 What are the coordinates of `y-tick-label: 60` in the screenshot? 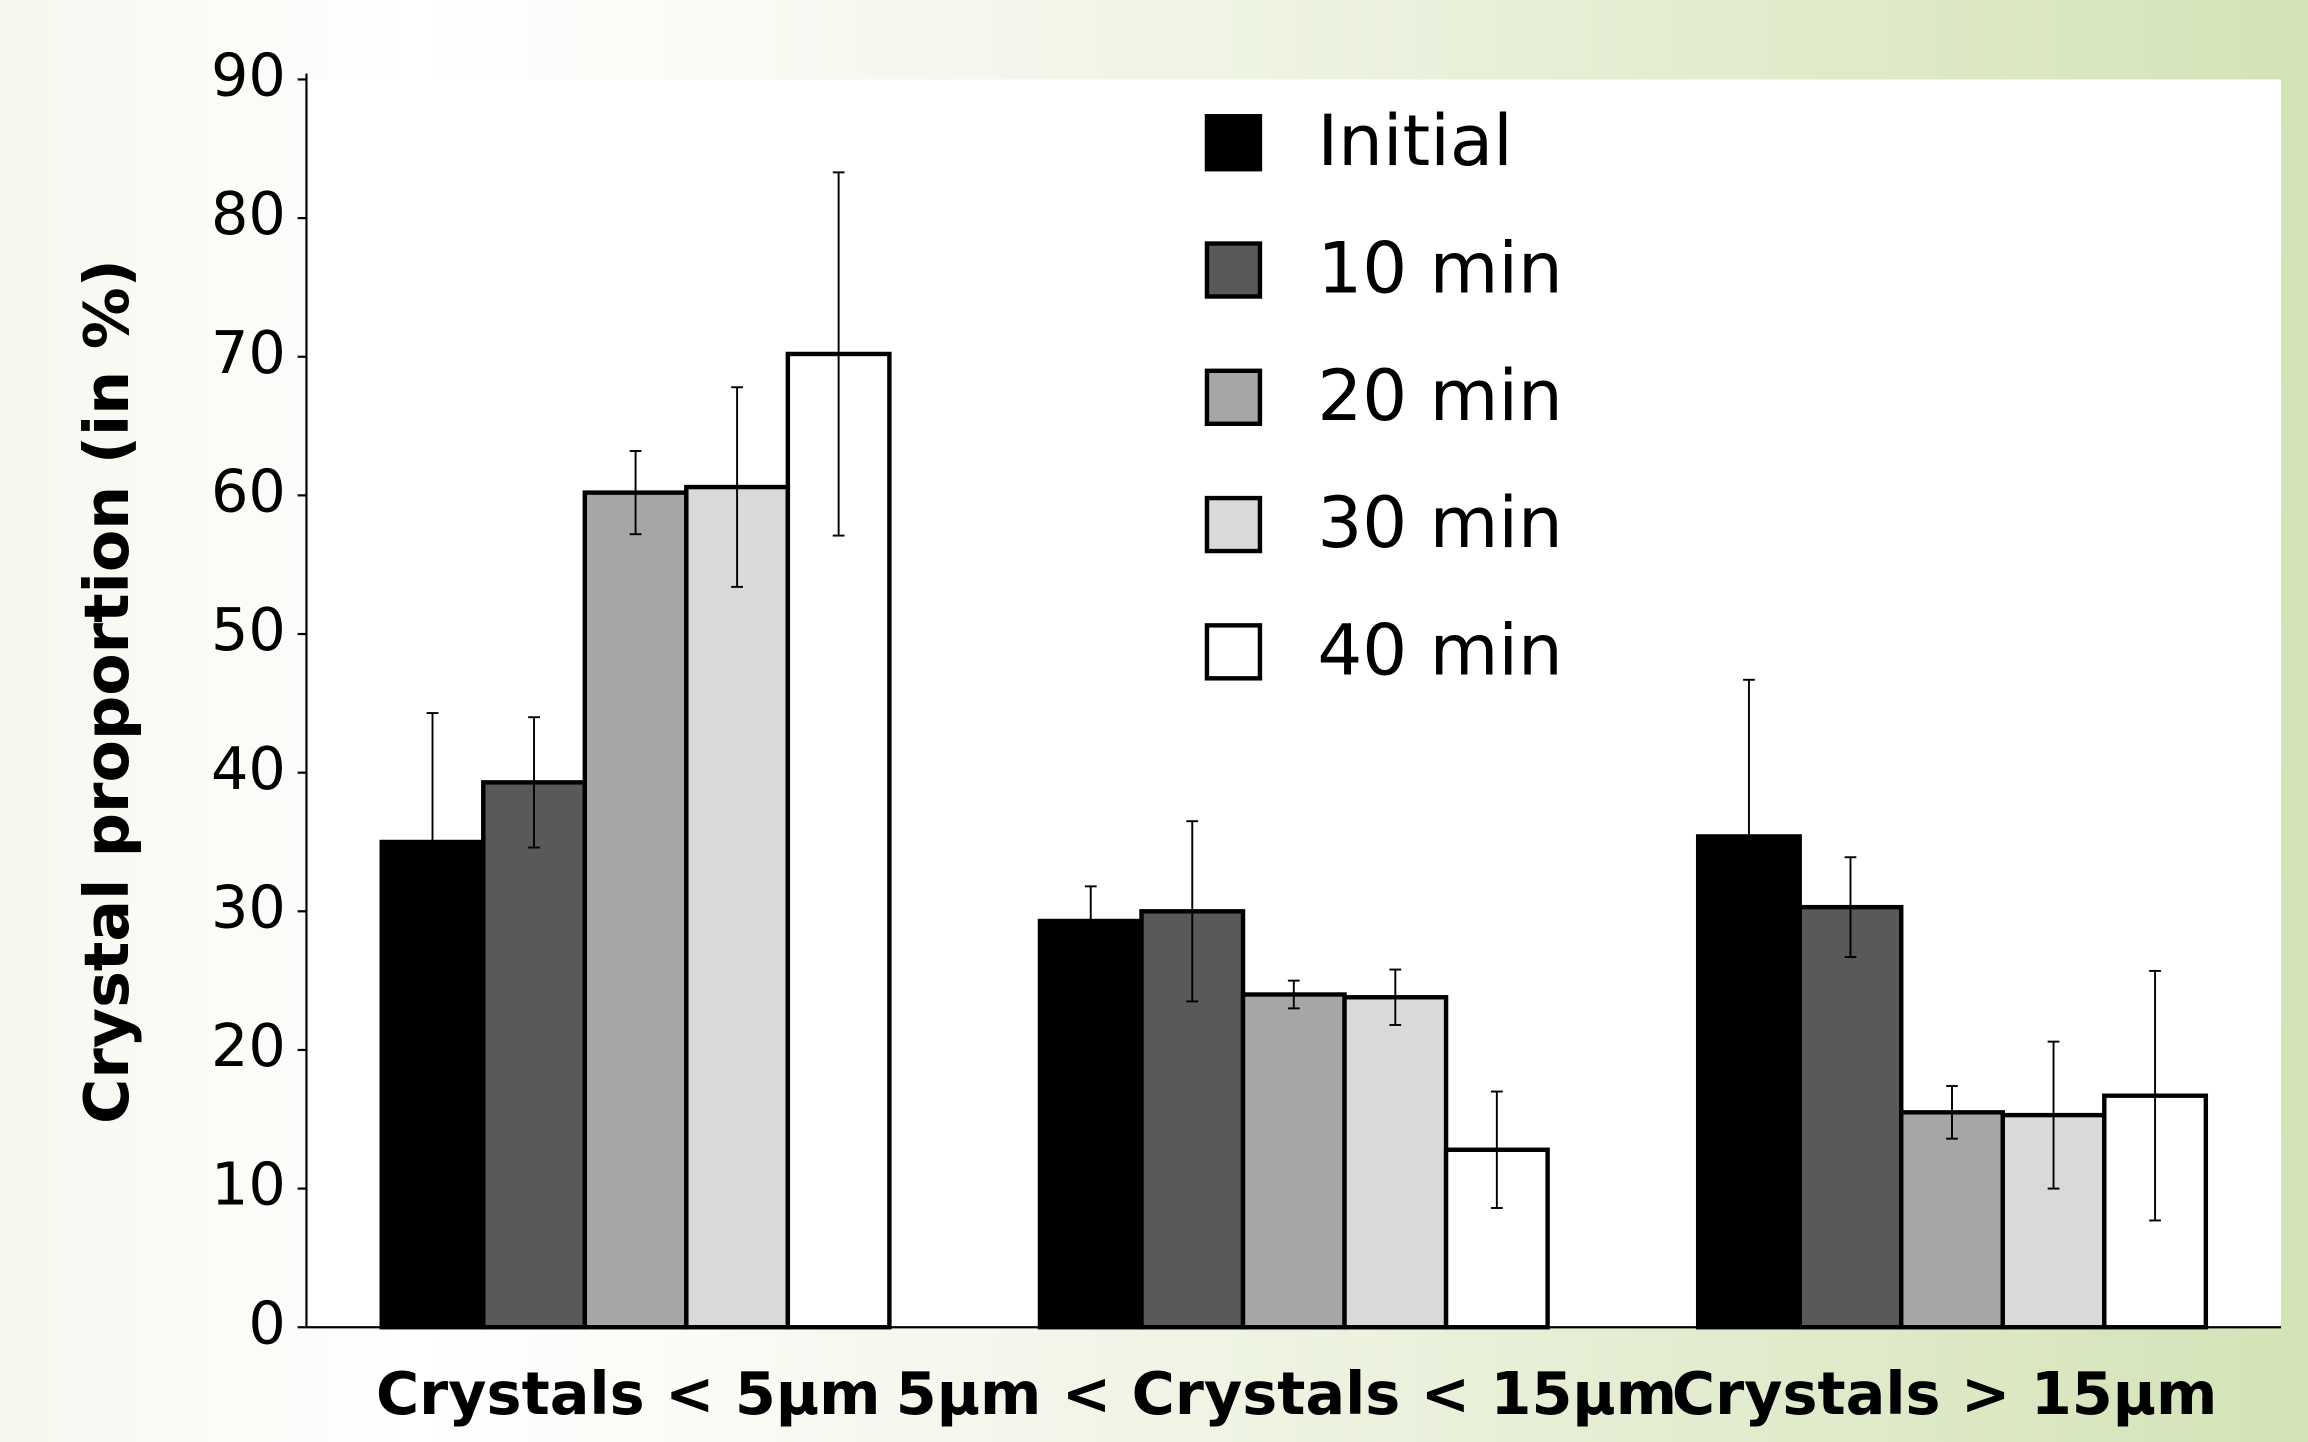 It's located at (248, 490).